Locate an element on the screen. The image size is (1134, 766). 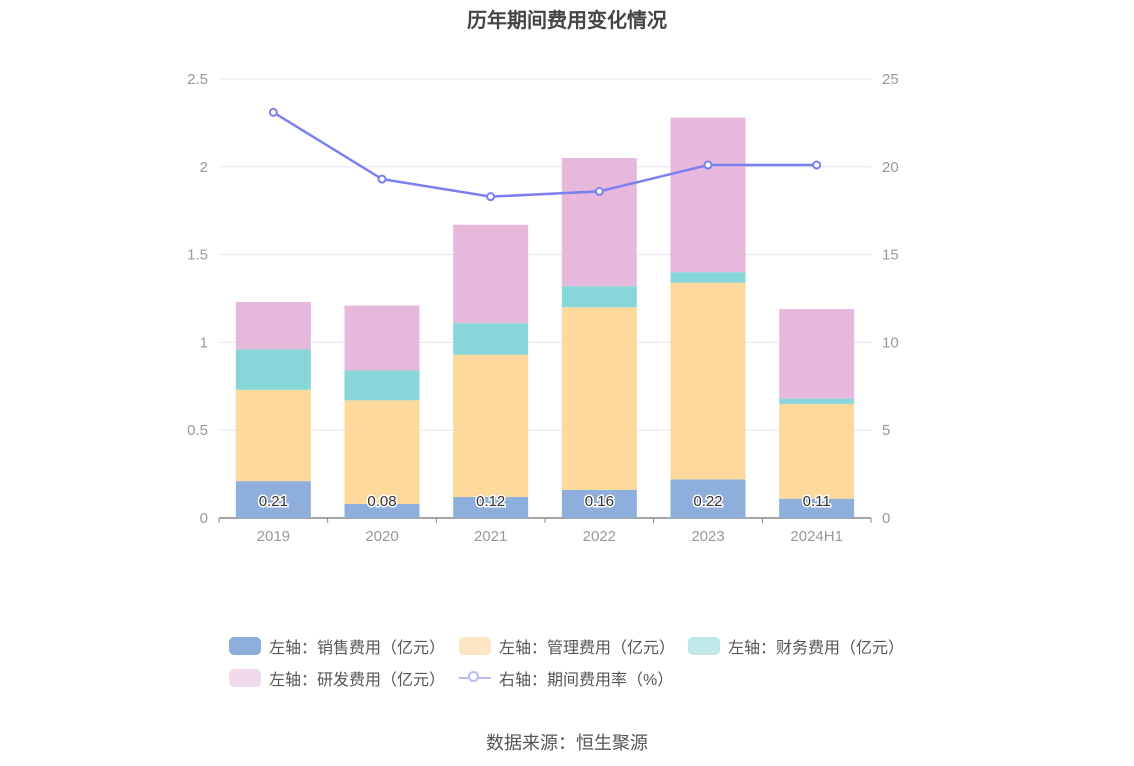
left-axis-tick-label: 1 is located at coordinates (204, 342).